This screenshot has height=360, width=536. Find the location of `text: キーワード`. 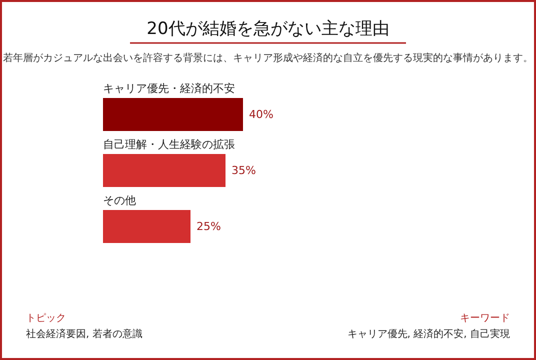

text: キーワード is located at coordinates (485, 318).